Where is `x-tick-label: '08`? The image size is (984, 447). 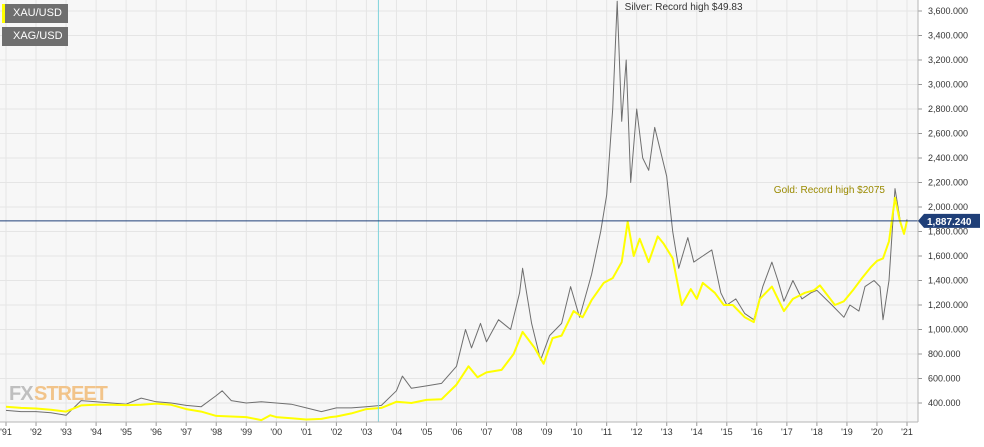
x-tick-label: '08 is located at coordinates (517, 432).